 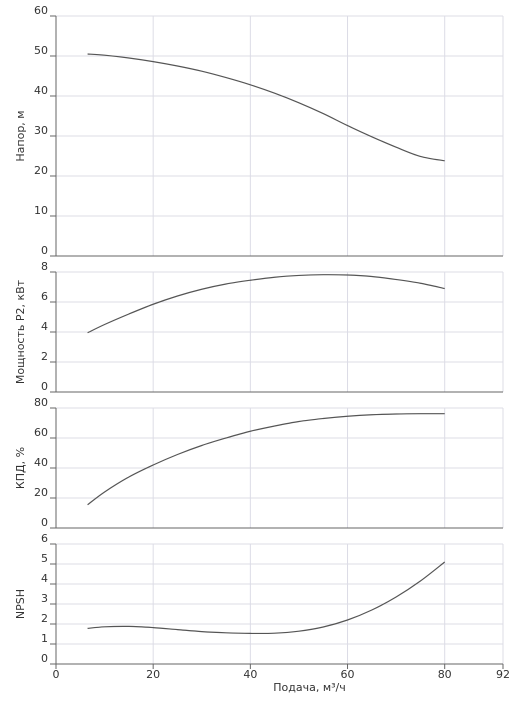 I want to click on y-tick-label: 1, so click(x=44, y=638).